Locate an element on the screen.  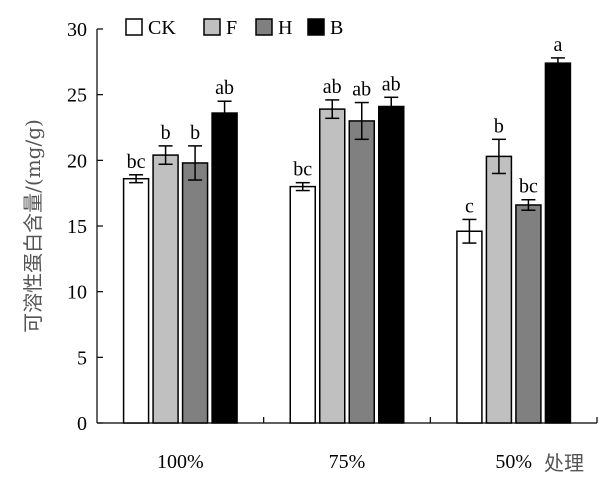
legend-label: CK is located at coordinates (162, 28).